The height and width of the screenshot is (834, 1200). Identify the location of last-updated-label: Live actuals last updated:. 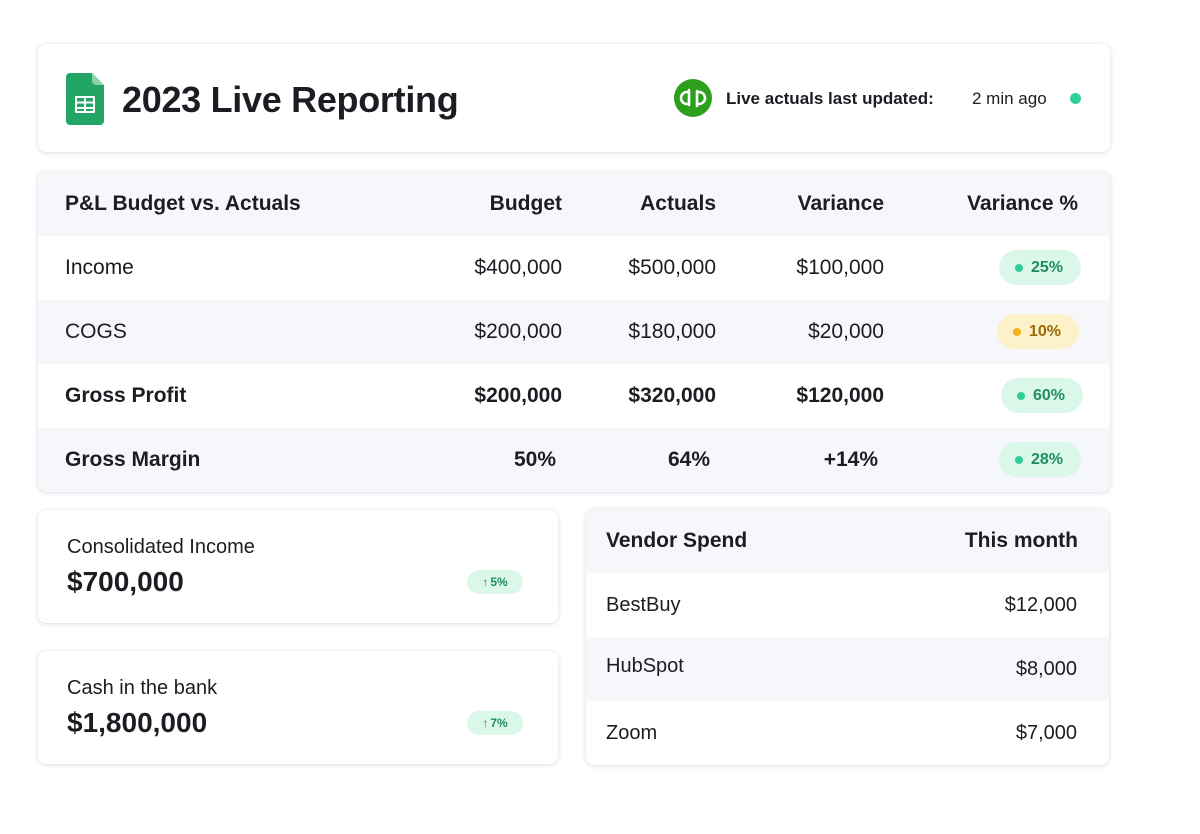
(830, 98).